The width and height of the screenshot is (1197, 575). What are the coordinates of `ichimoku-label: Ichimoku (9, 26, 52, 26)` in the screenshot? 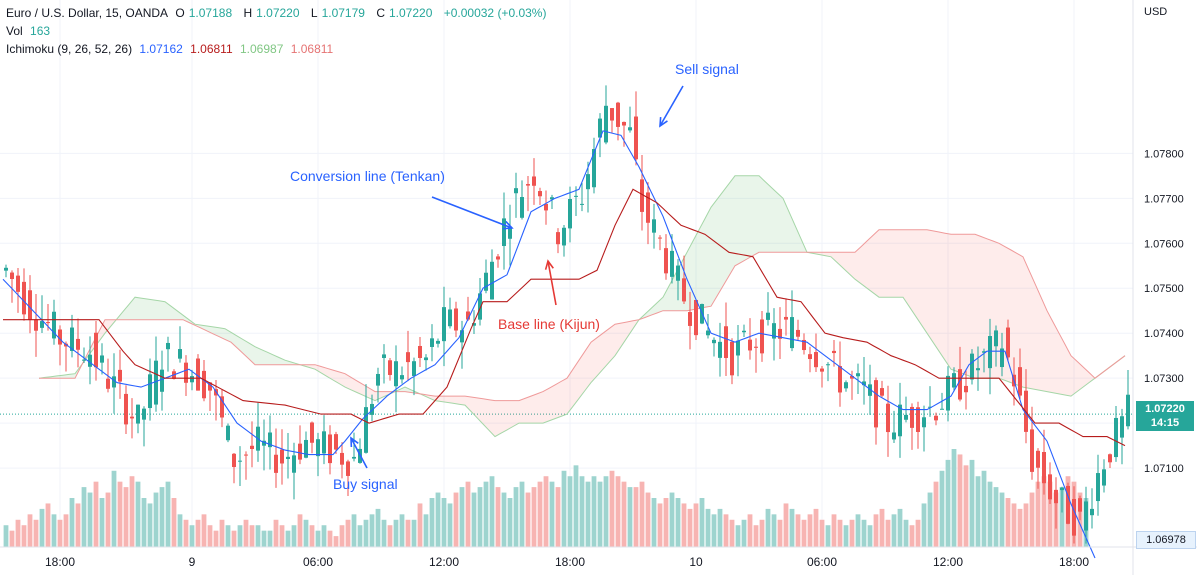 It's located at (69, 49).